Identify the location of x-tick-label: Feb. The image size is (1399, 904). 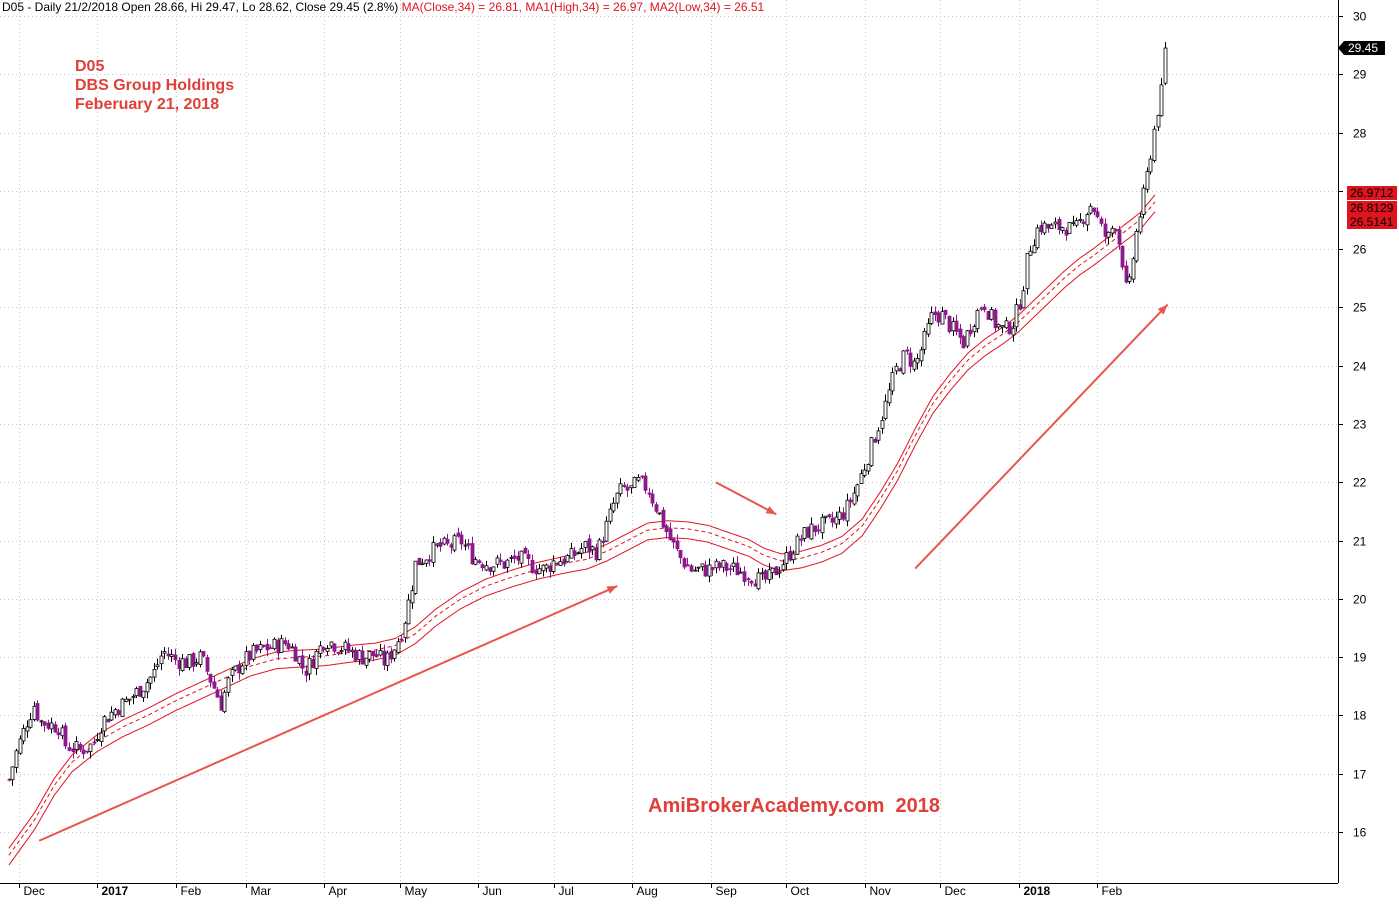
(1112, 891).